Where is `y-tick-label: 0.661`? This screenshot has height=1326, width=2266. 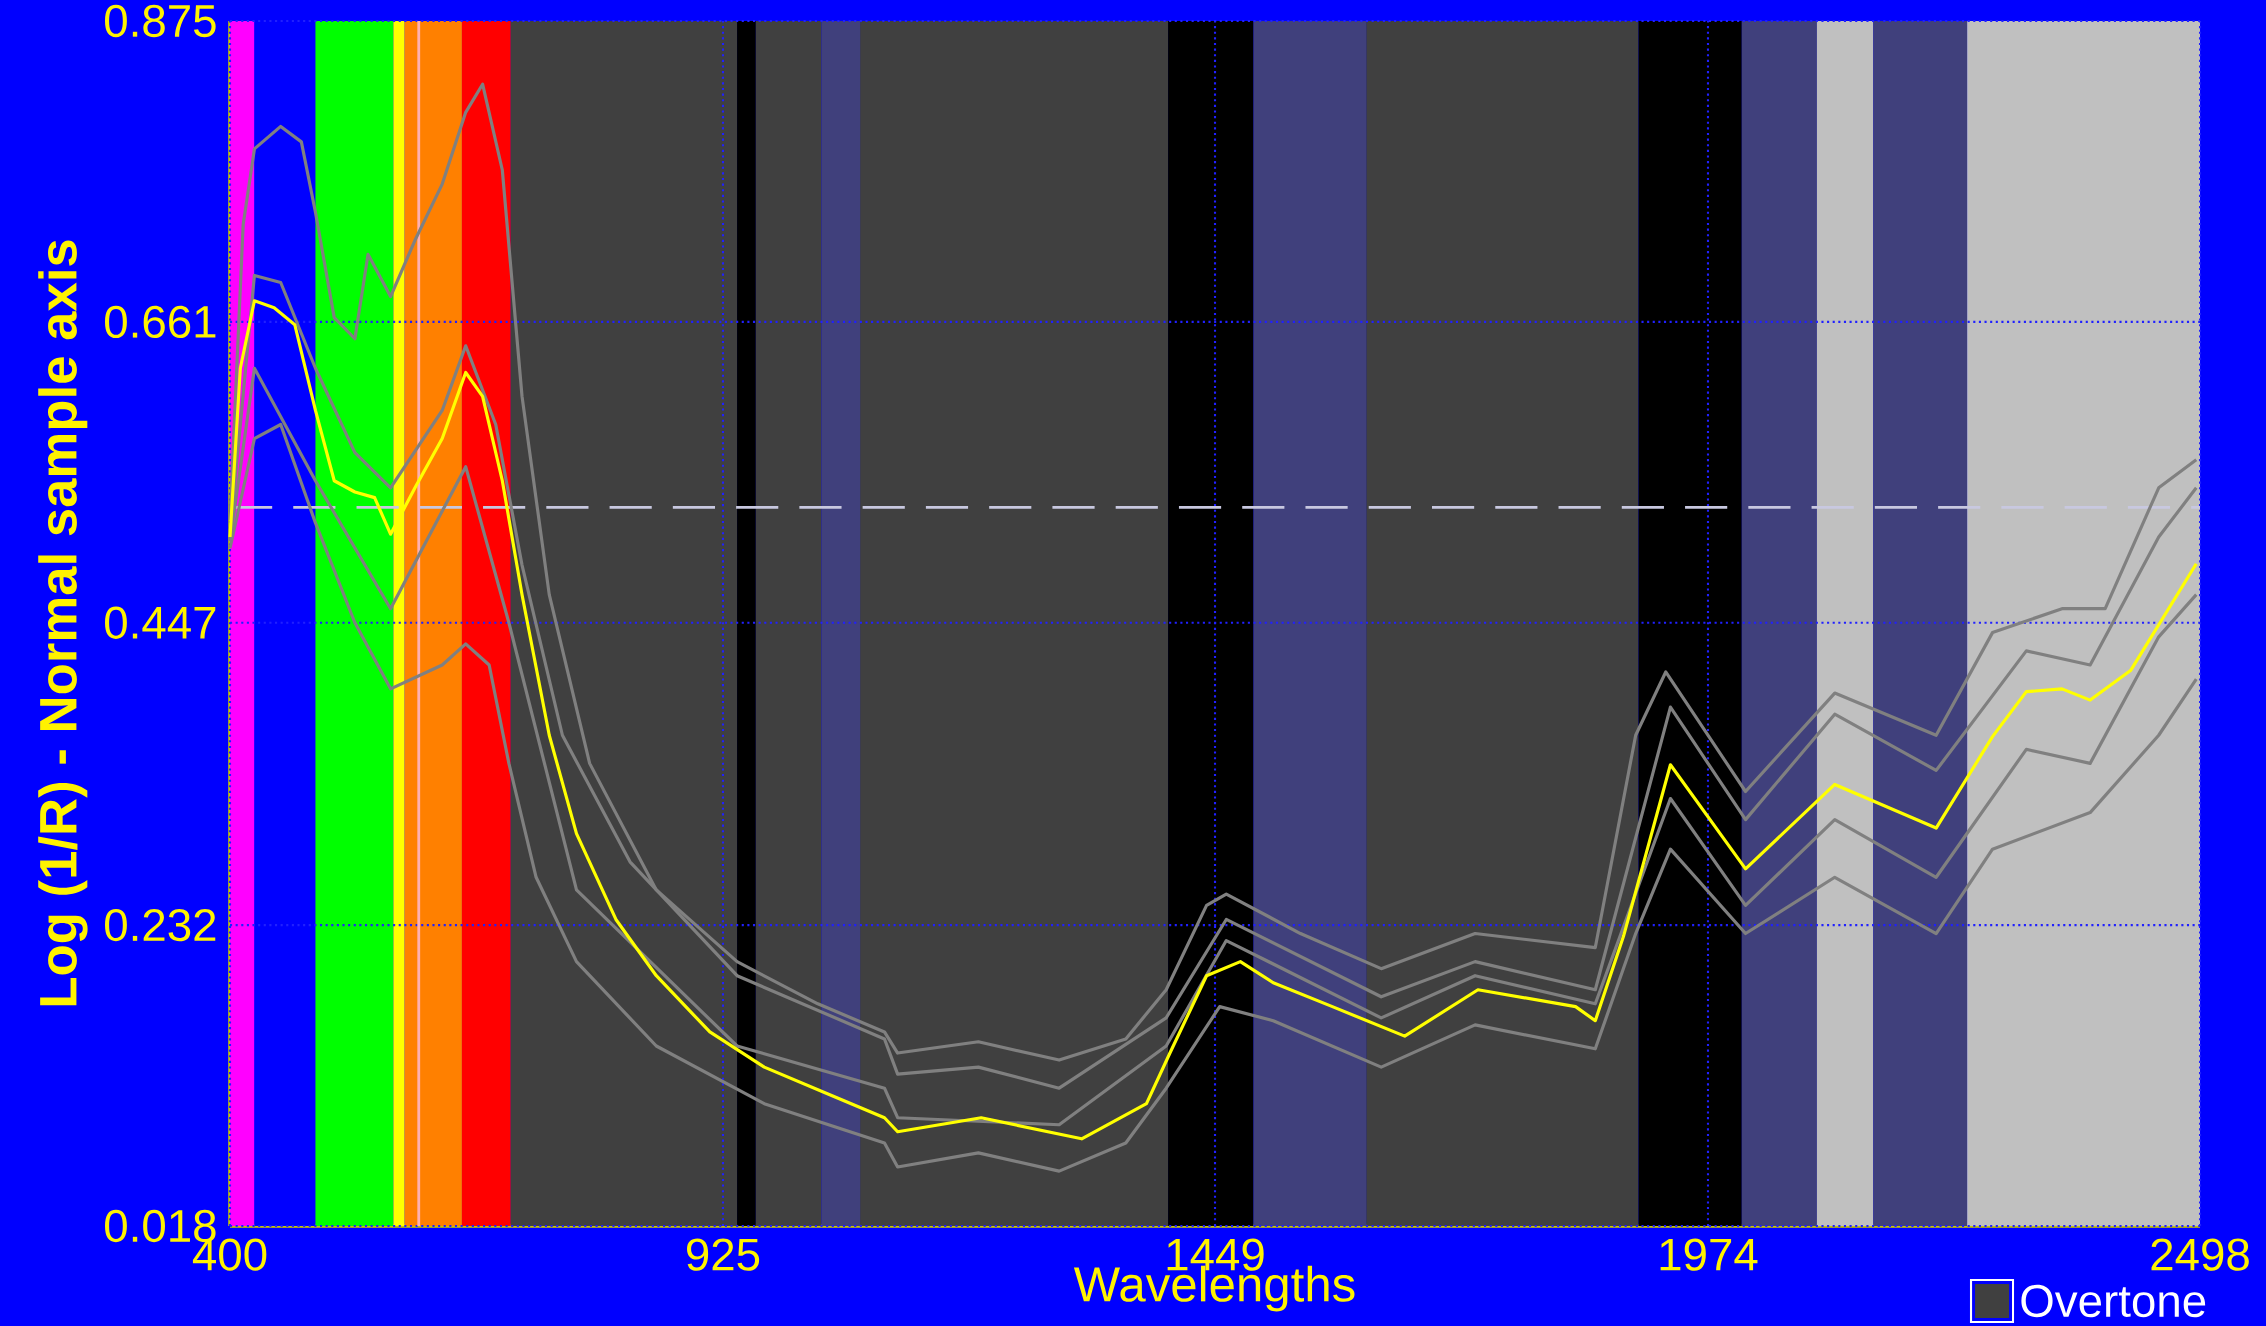 y-tick-label: 0.661 is located at coordinates (160, 322).